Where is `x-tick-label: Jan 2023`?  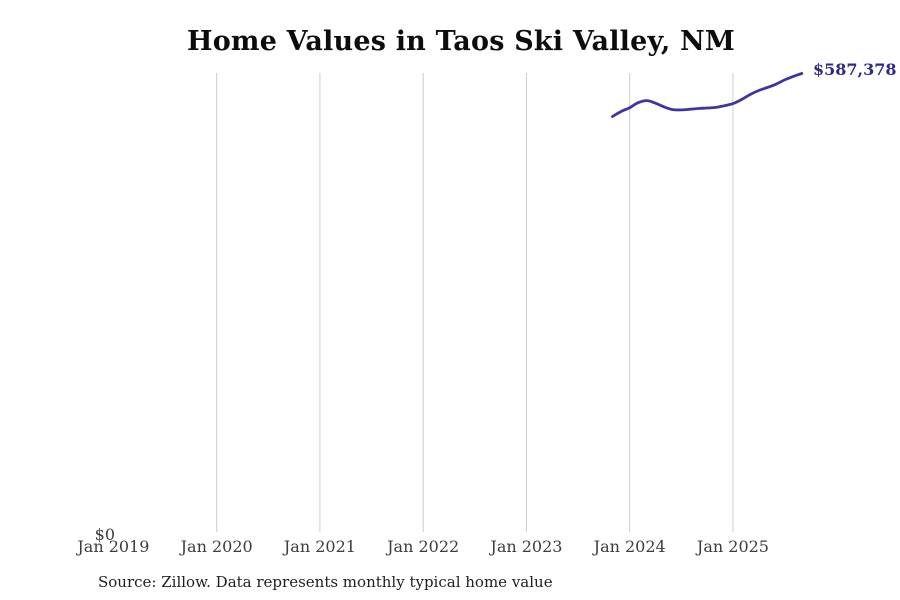 x-tick-label: Jan 2023 is located at coordinates (526, 546).